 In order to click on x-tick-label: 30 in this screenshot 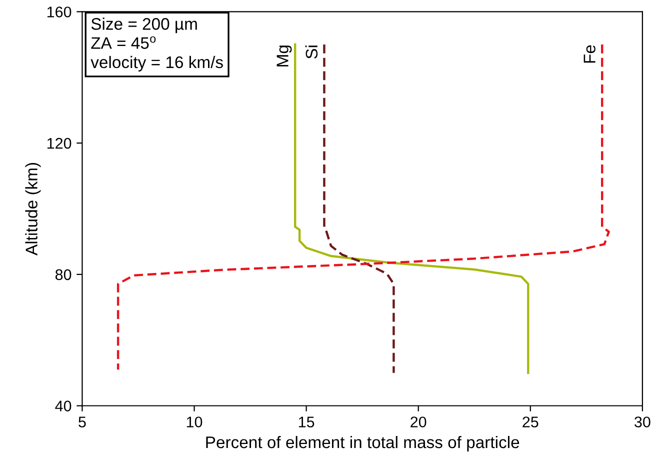, I will do `click(642, 422)`.